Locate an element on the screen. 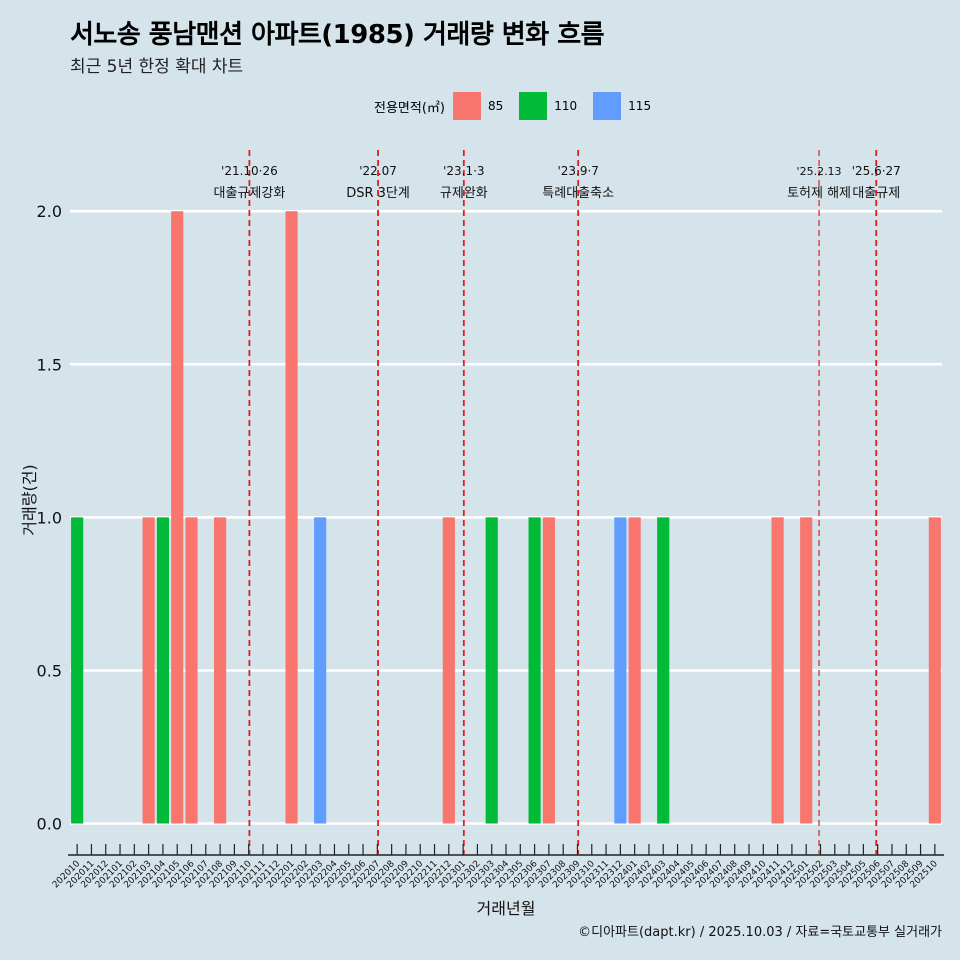 This screenshot has width=960, height=960. event-date-label: '23.1·3 is located at coordinates (463, 171).